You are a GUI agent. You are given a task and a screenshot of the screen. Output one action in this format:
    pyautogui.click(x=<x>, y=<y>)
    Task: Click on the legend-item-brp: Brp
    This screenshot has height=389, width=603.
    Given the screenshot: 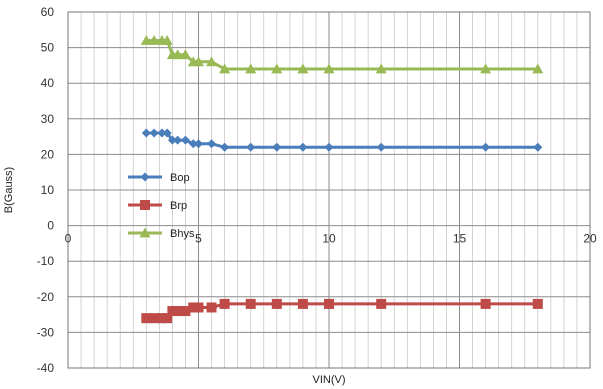 What is the action you would take?
    pyautogui.click(x=157, y=206)
    